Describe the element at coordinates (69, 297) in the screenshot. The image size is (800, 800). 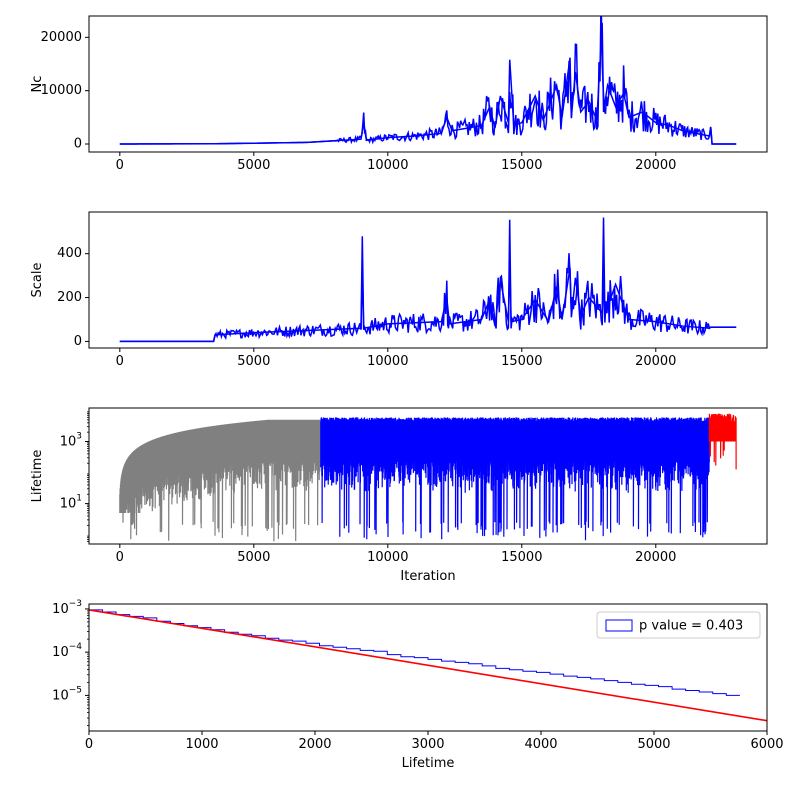
I see `y-tick-label: 200` at that location.